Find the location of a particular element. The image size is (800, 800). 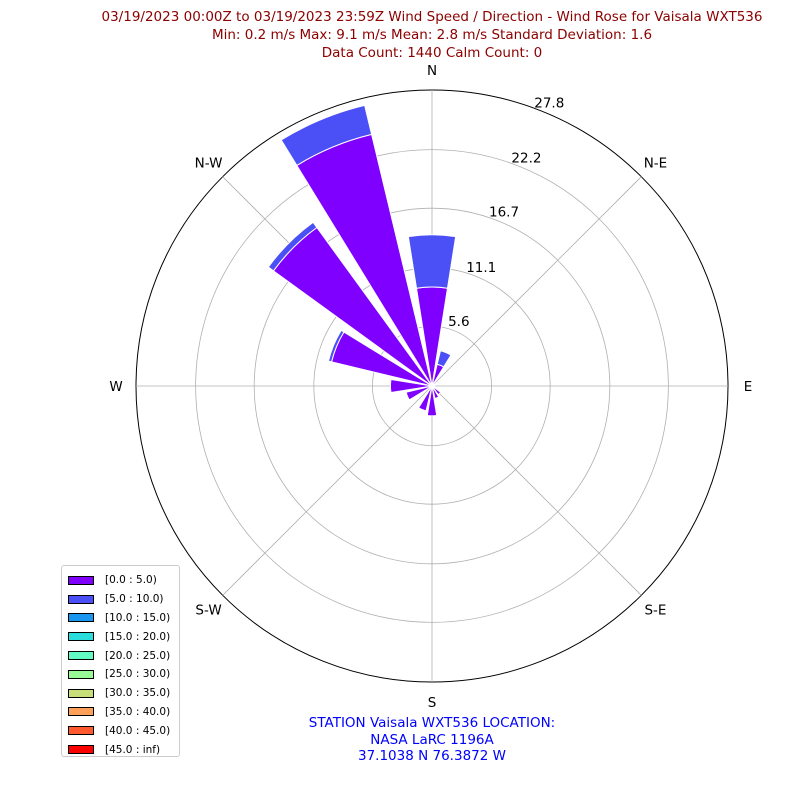

legend-label: [0.0 : 5.0) is located at coordinates (131, 580).